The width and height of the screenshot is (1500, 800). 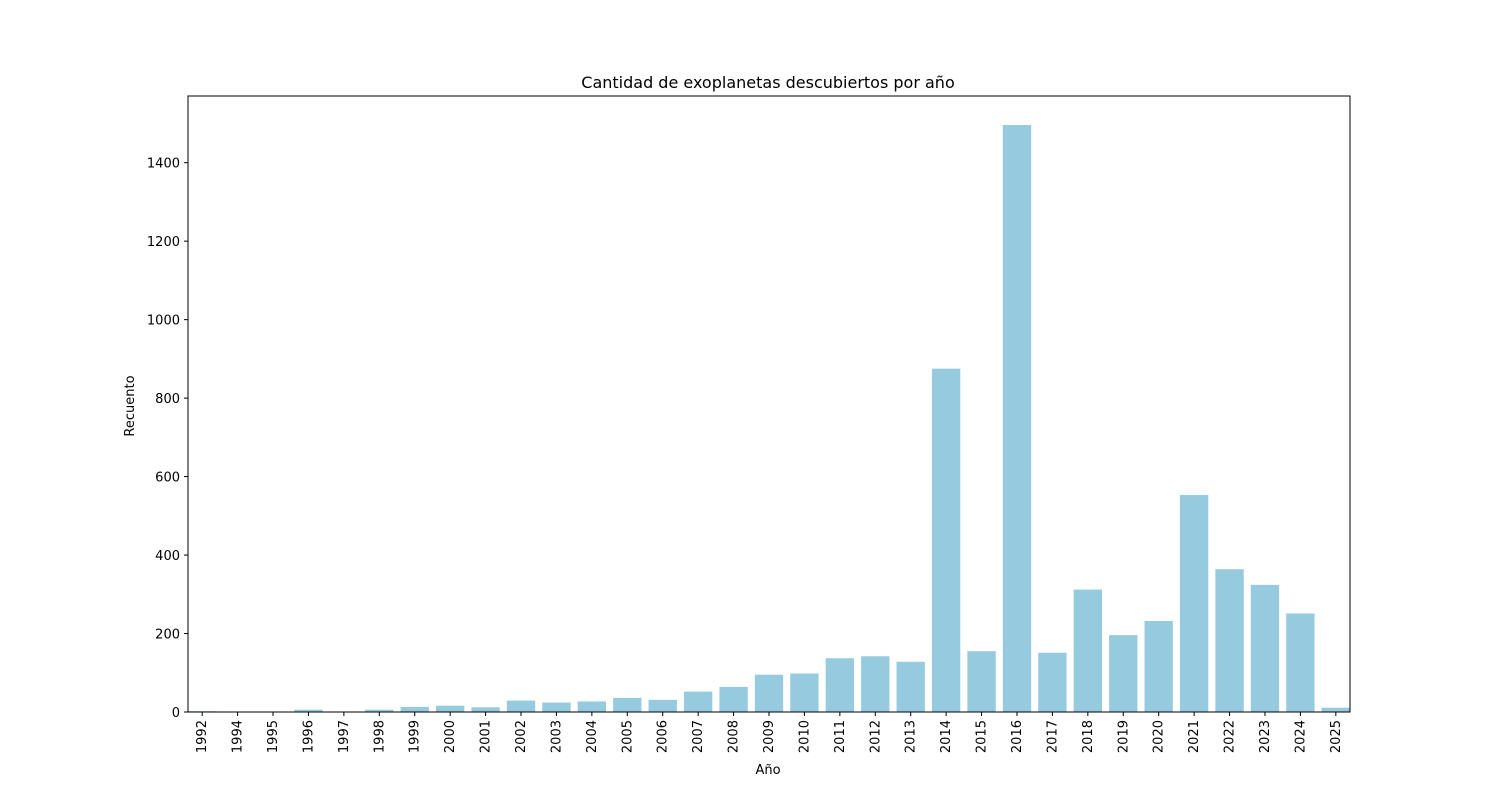 I want to click on x-tick-label-2004: 2004, so click(x=592, y=736).